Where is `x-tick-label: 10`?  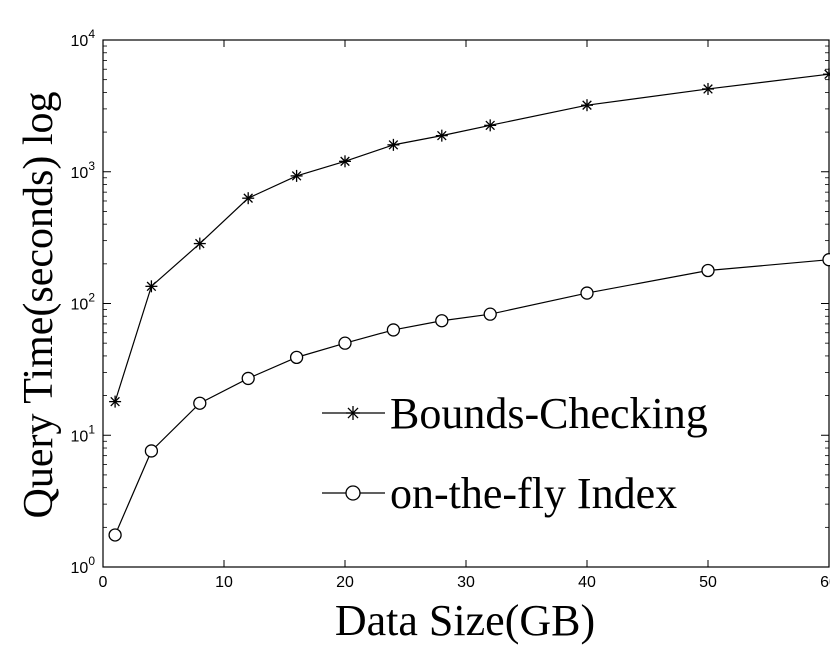 x-tick-label: 10 is located at coordinates (224, 582).